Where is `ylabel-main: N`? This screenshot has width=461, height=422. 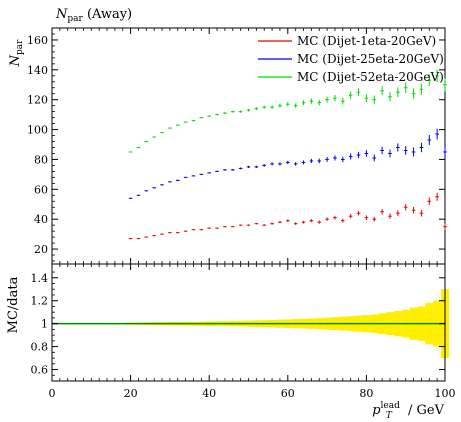 ylabel-main: N is located at coordinates (15, 60).